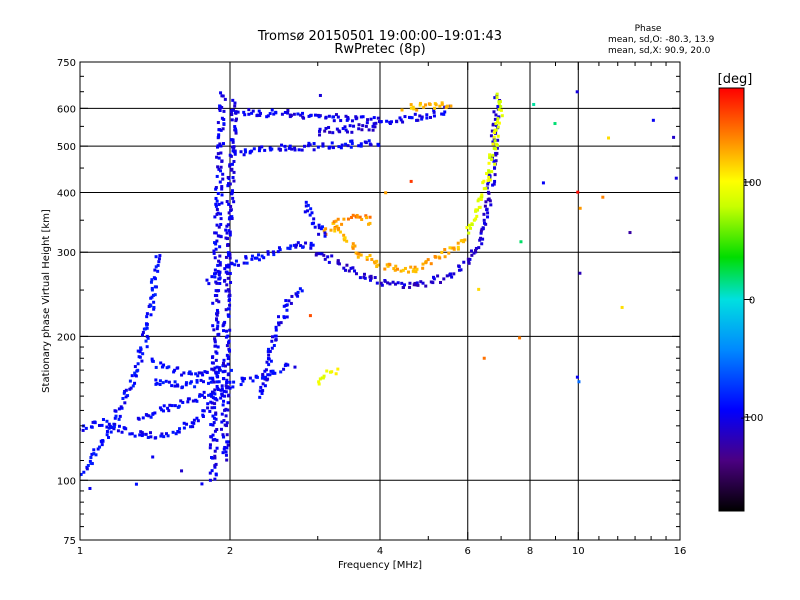  I want to click on y-tick-label: 500, so click(66, 147).